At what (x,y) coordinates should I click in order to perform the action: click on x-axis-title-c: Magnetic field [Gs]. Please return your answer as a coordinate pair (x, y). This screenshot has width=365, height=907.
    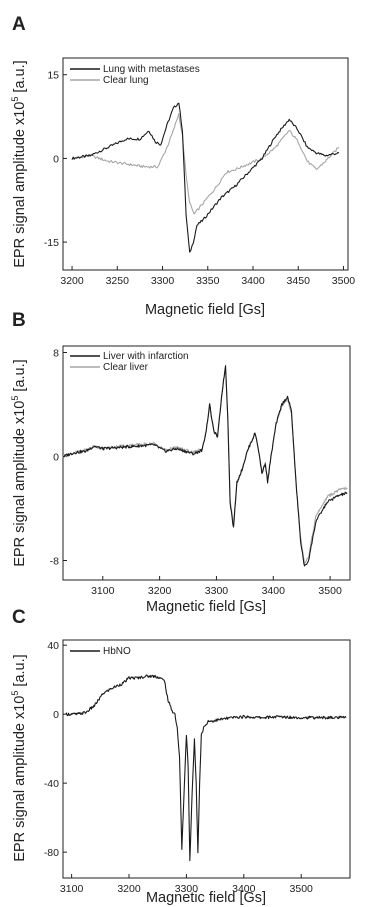
    Looking at the image, I should click on (206, 898).